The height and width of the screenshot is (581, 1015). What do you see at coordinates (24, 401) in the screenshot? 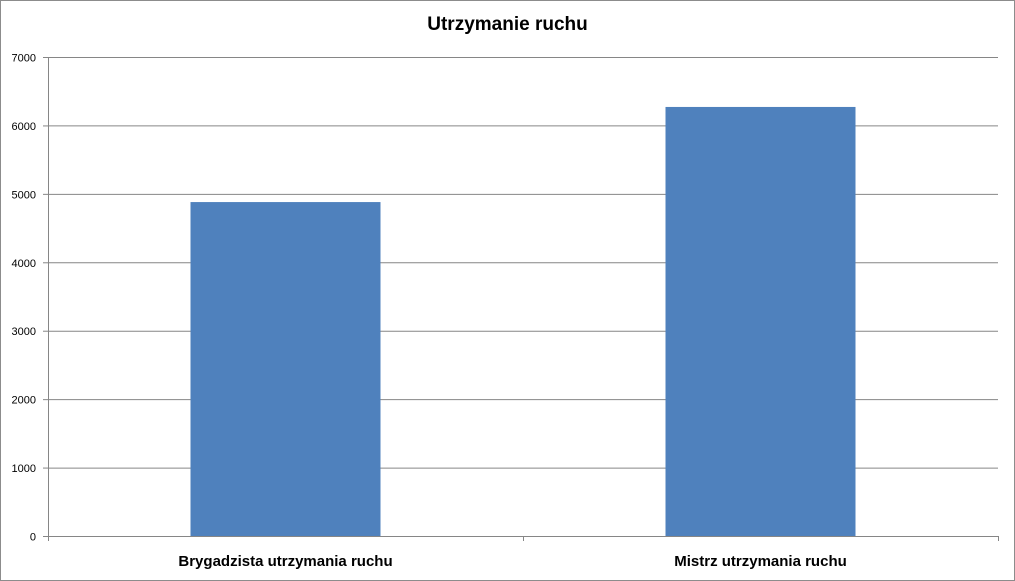
I see `y-tick-label: 2000` at bounding box center [24, 401].